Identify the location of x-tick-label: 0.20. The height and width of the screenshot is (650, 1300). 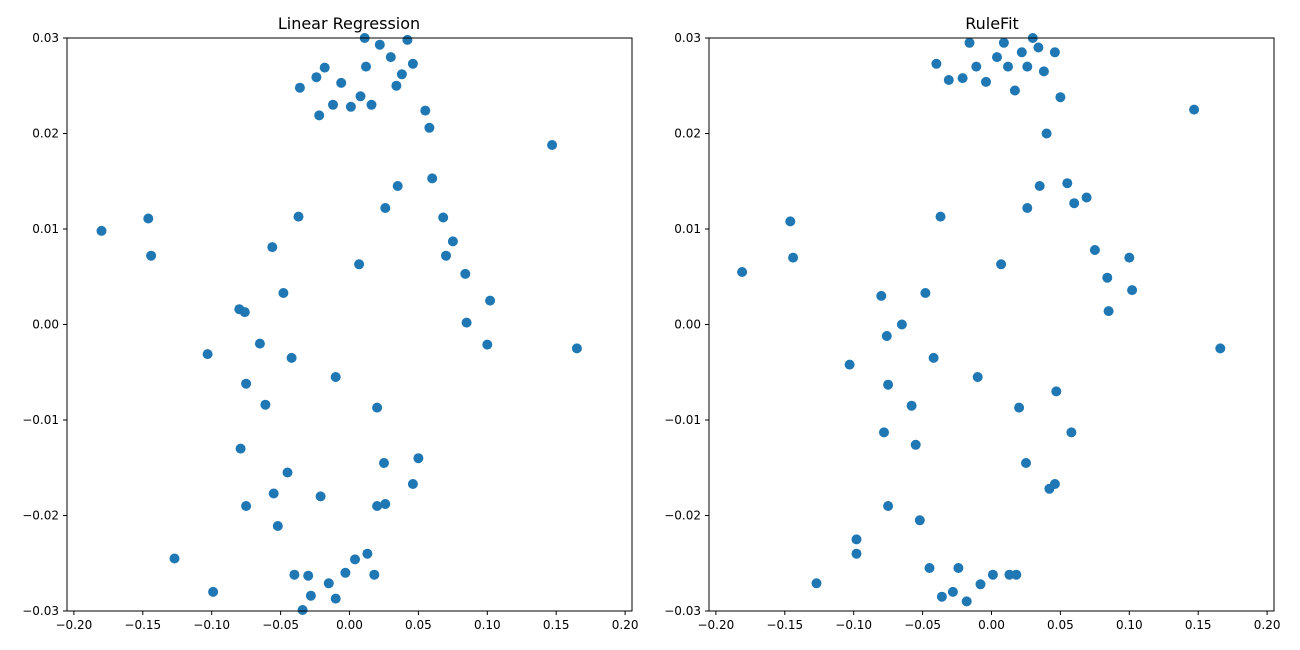
(625, 625).